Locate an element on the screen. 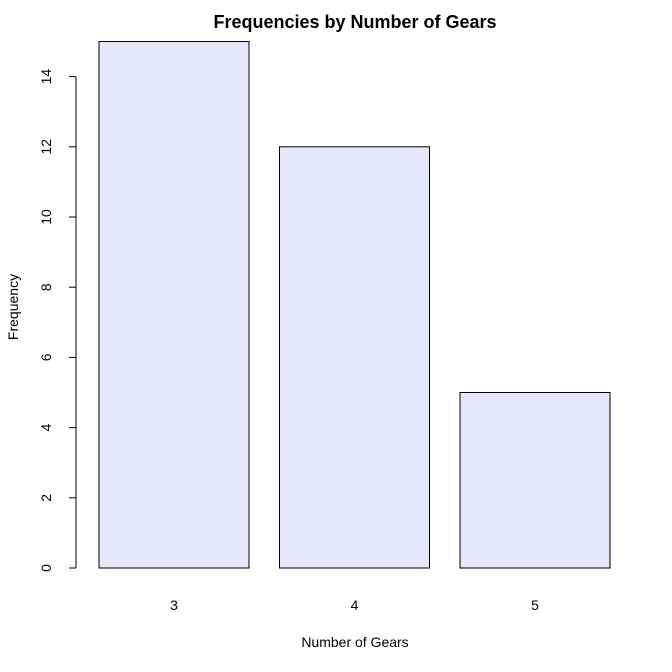 The image size is (672, 672). y-tick-label-6: 6 is located at coordinates (46, 357).